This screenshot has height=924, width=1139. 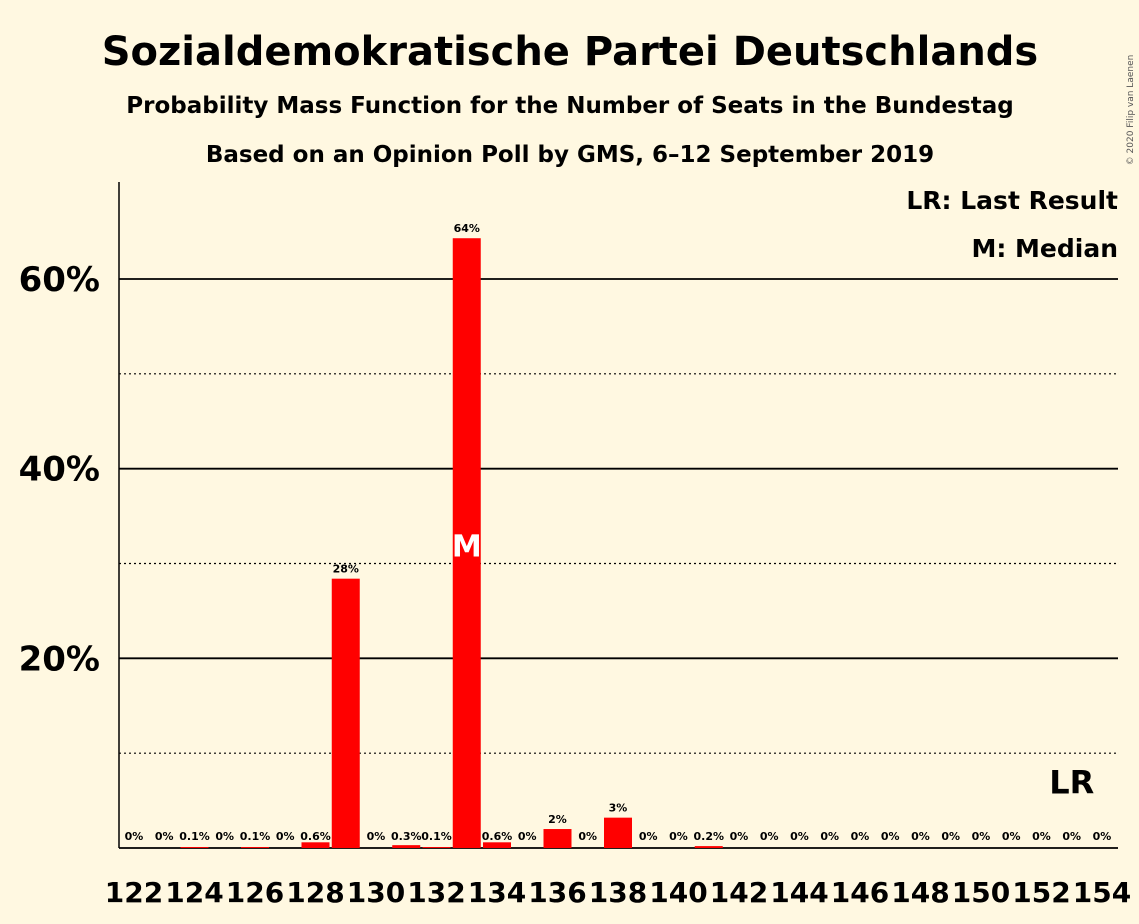 What do you see at coordinates (557, 892) in the screenshot?
I see `x-tick-label: 136` at bounding box center [557, 892].